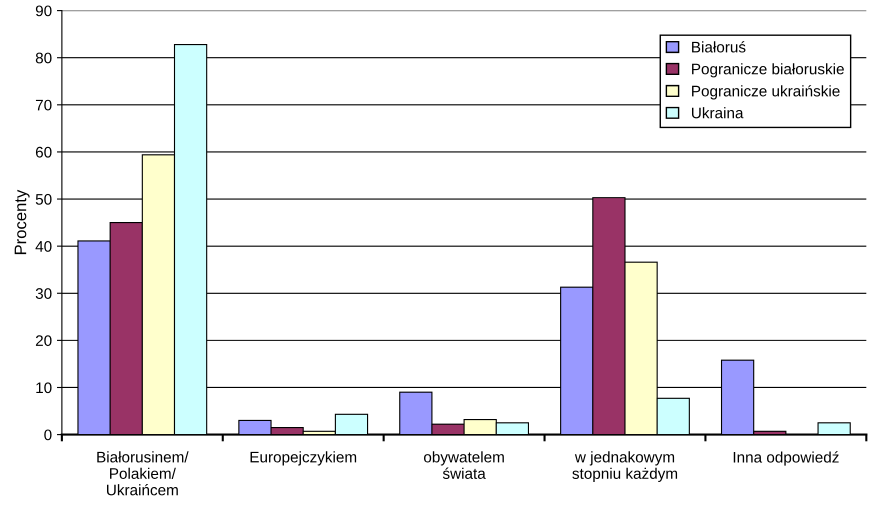 The width and height of the screenshot is (884, 530). Describe the element at coordinates (44, 388) in the screenshot. I see `y-tick-label: 10` at that location.